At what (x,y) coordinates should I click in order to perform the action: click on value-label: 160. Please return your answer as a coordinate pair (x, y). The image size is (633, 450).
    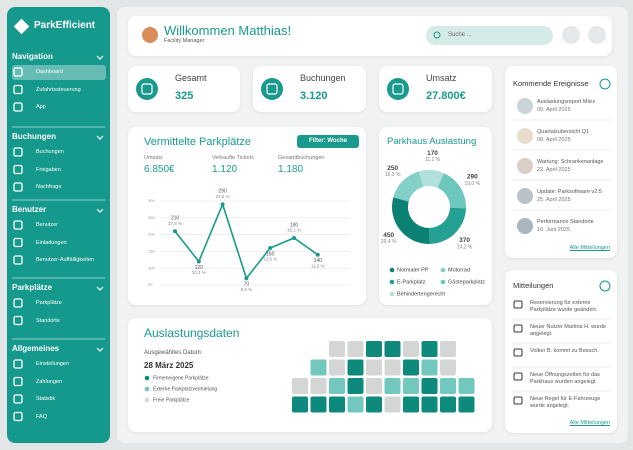
    Looking at the image, I should click on (270, 254).